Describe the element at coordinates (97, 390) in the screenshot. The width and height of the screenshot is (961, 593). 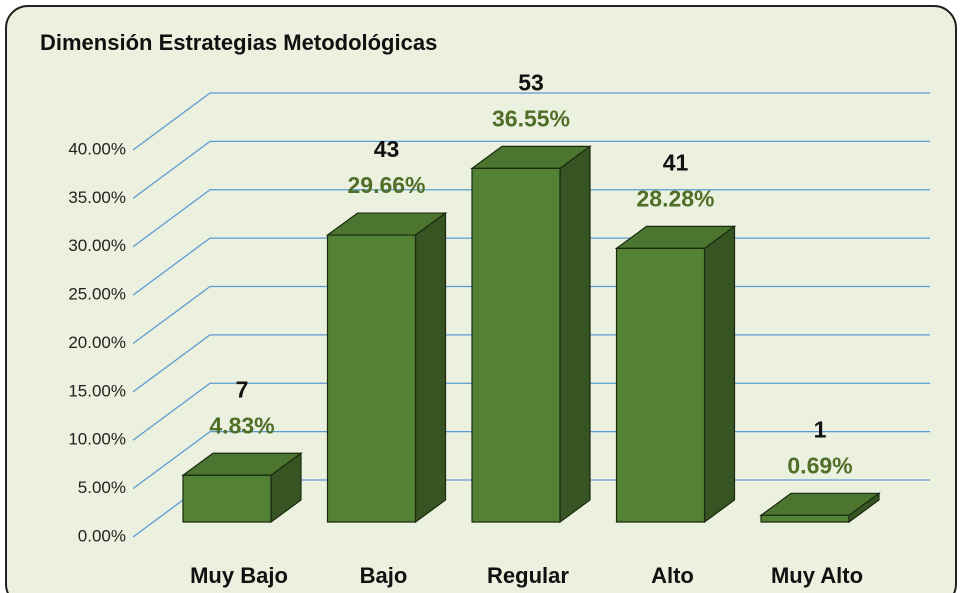
I see `y-tick-label: 15.00%` at that location.